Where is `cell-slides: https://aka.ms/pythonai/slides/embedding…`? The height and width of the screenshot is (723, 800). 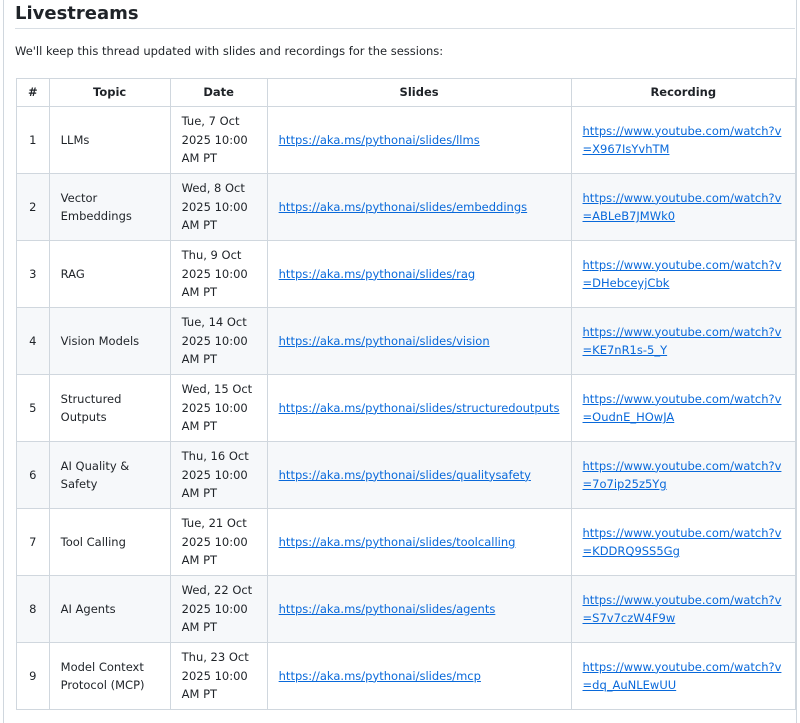
cell-slides: https://aka.ms/pythonai/slides/embedding… is located at coordinates (419, 207).